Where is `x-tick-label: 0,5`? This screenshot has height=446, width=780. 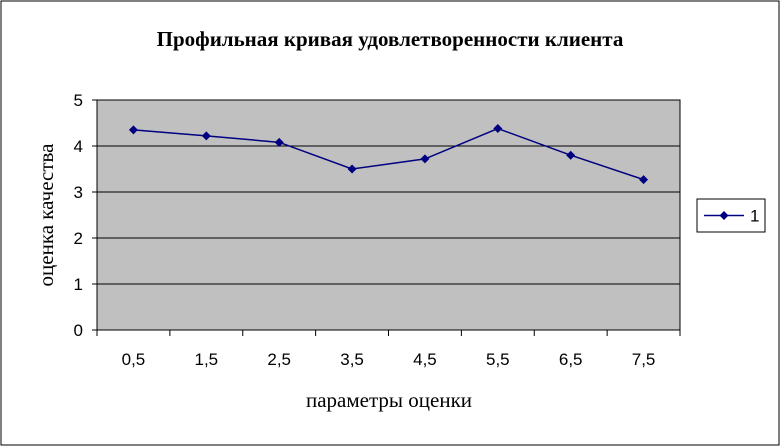
x-tick-label: 0,5 is located at coordinates (134, 359).